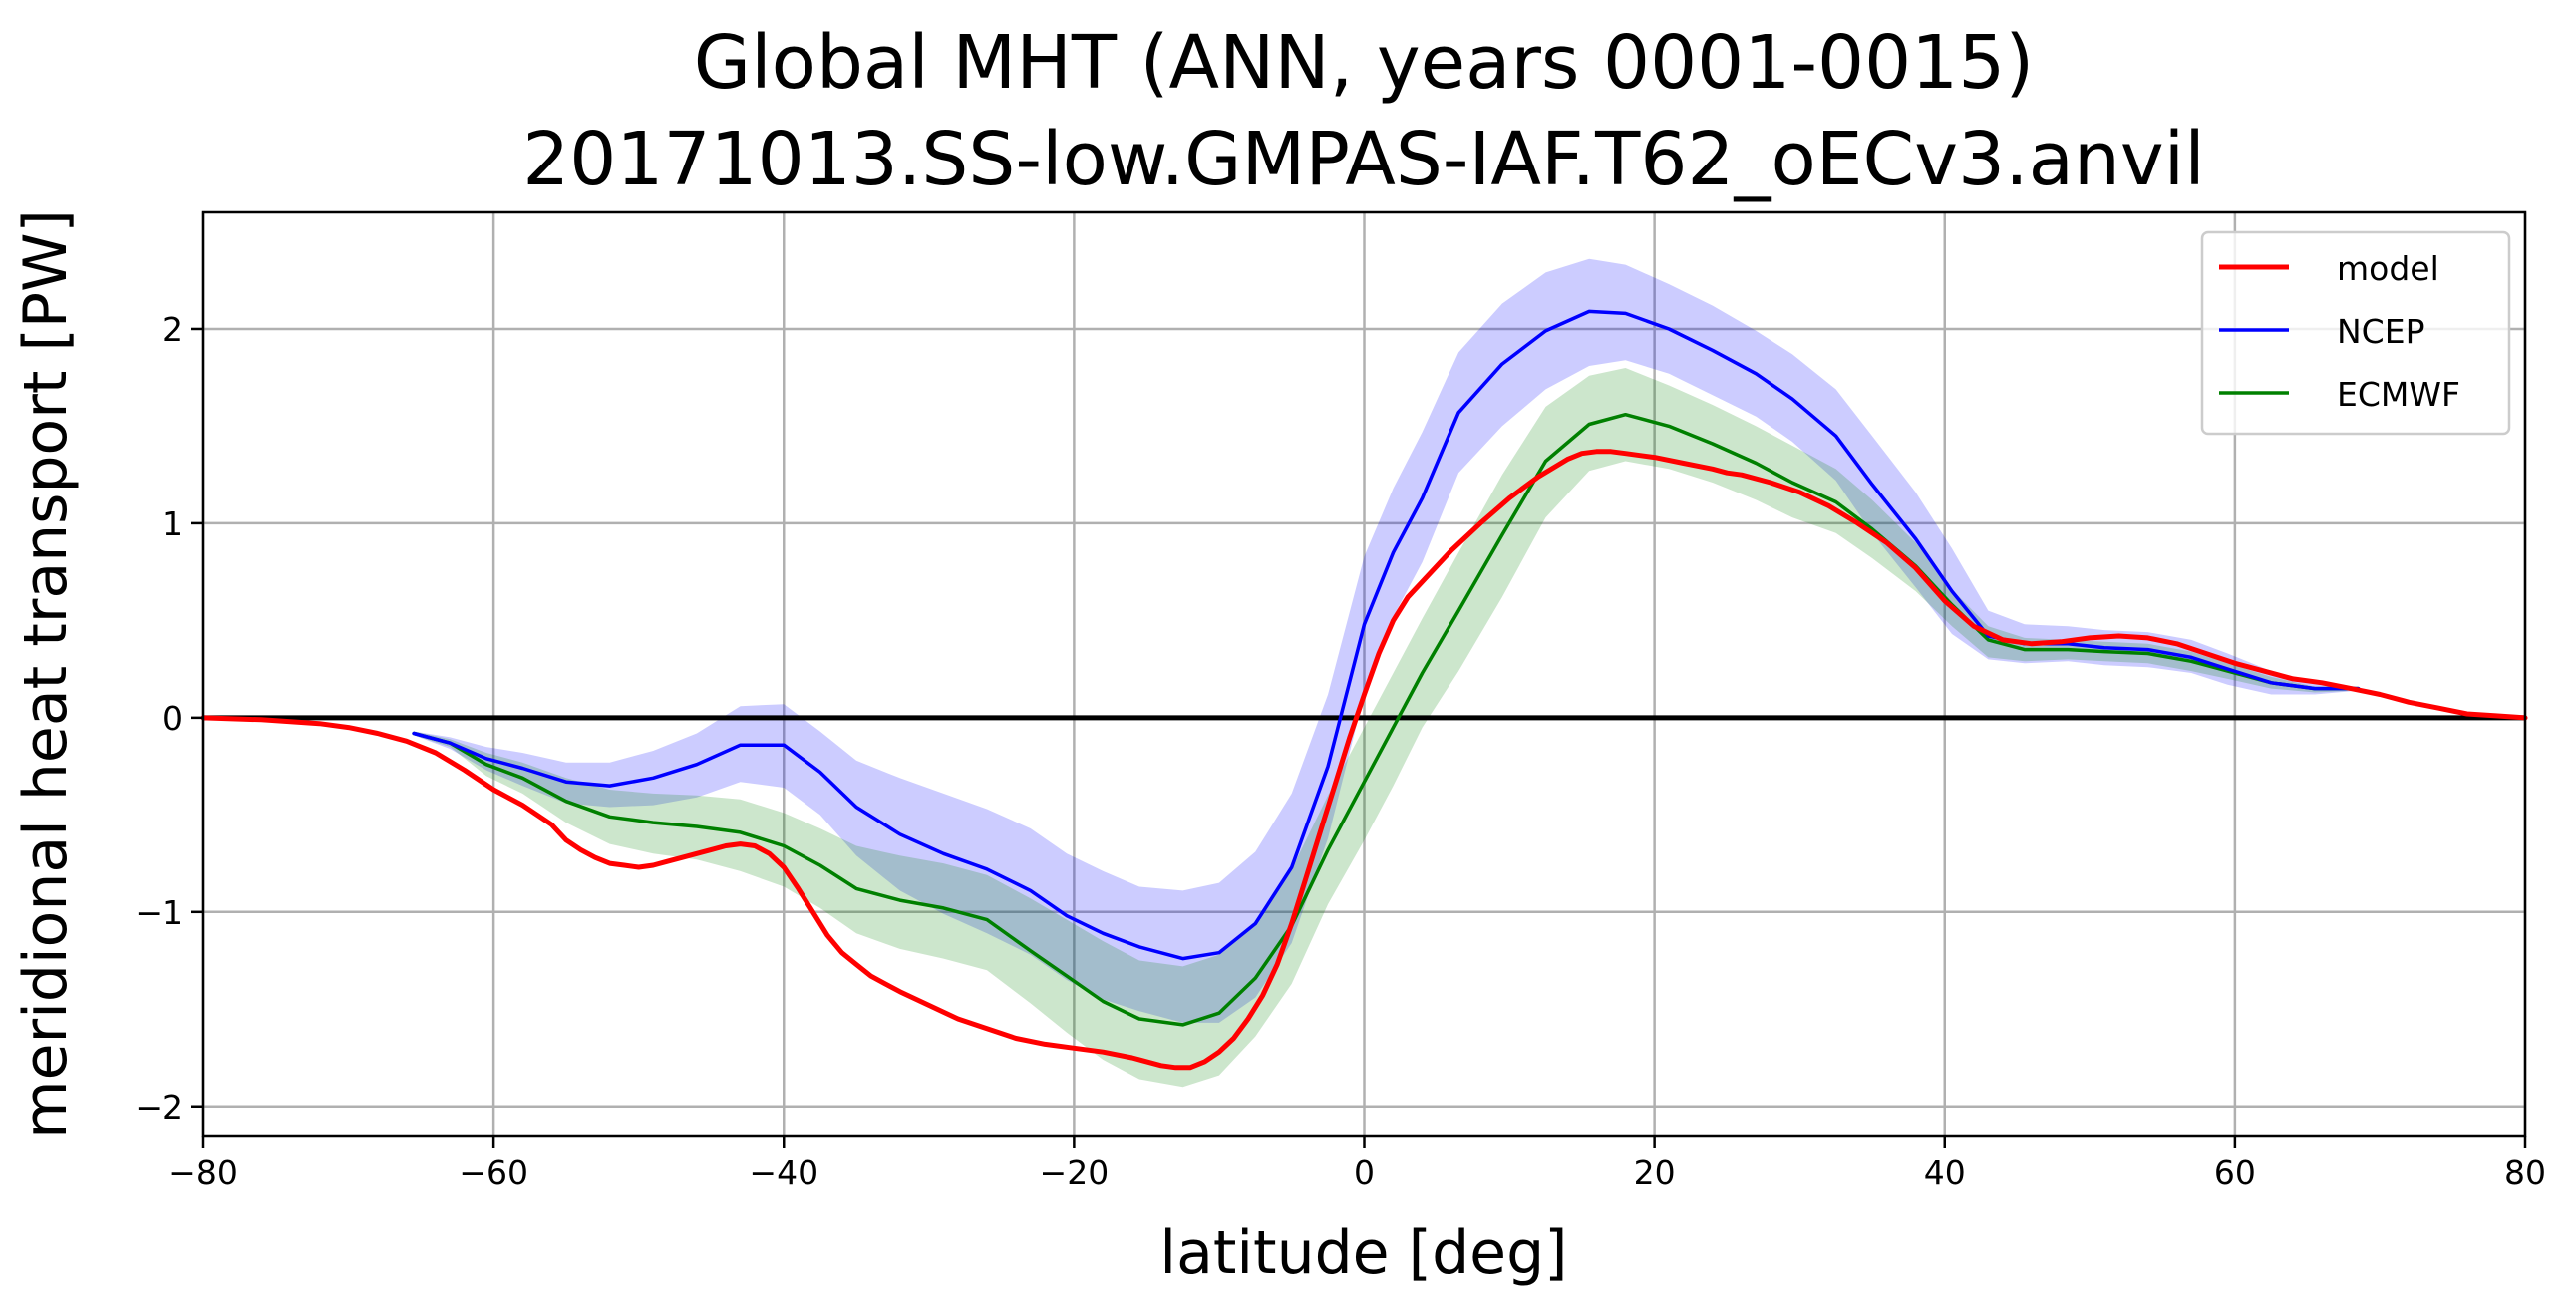  I want to click on y-tick-label: 1, so click(172, 524).